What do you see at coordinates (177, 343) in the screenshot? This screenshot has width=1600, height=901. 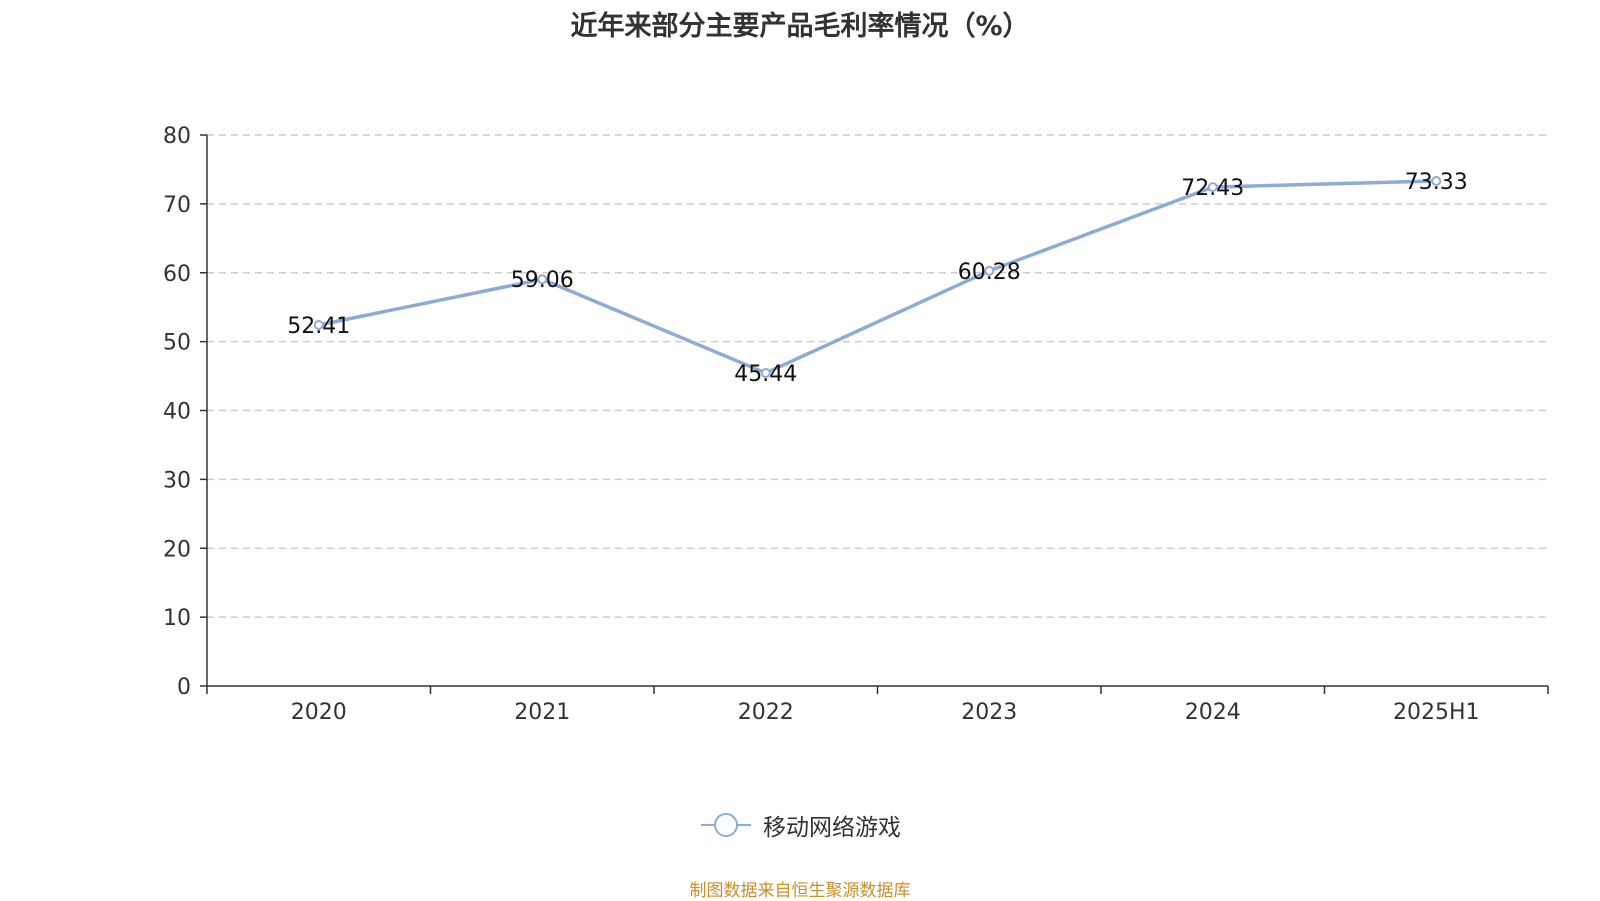 I see `y-tick-label: 50` at bounding box center [177, 343].